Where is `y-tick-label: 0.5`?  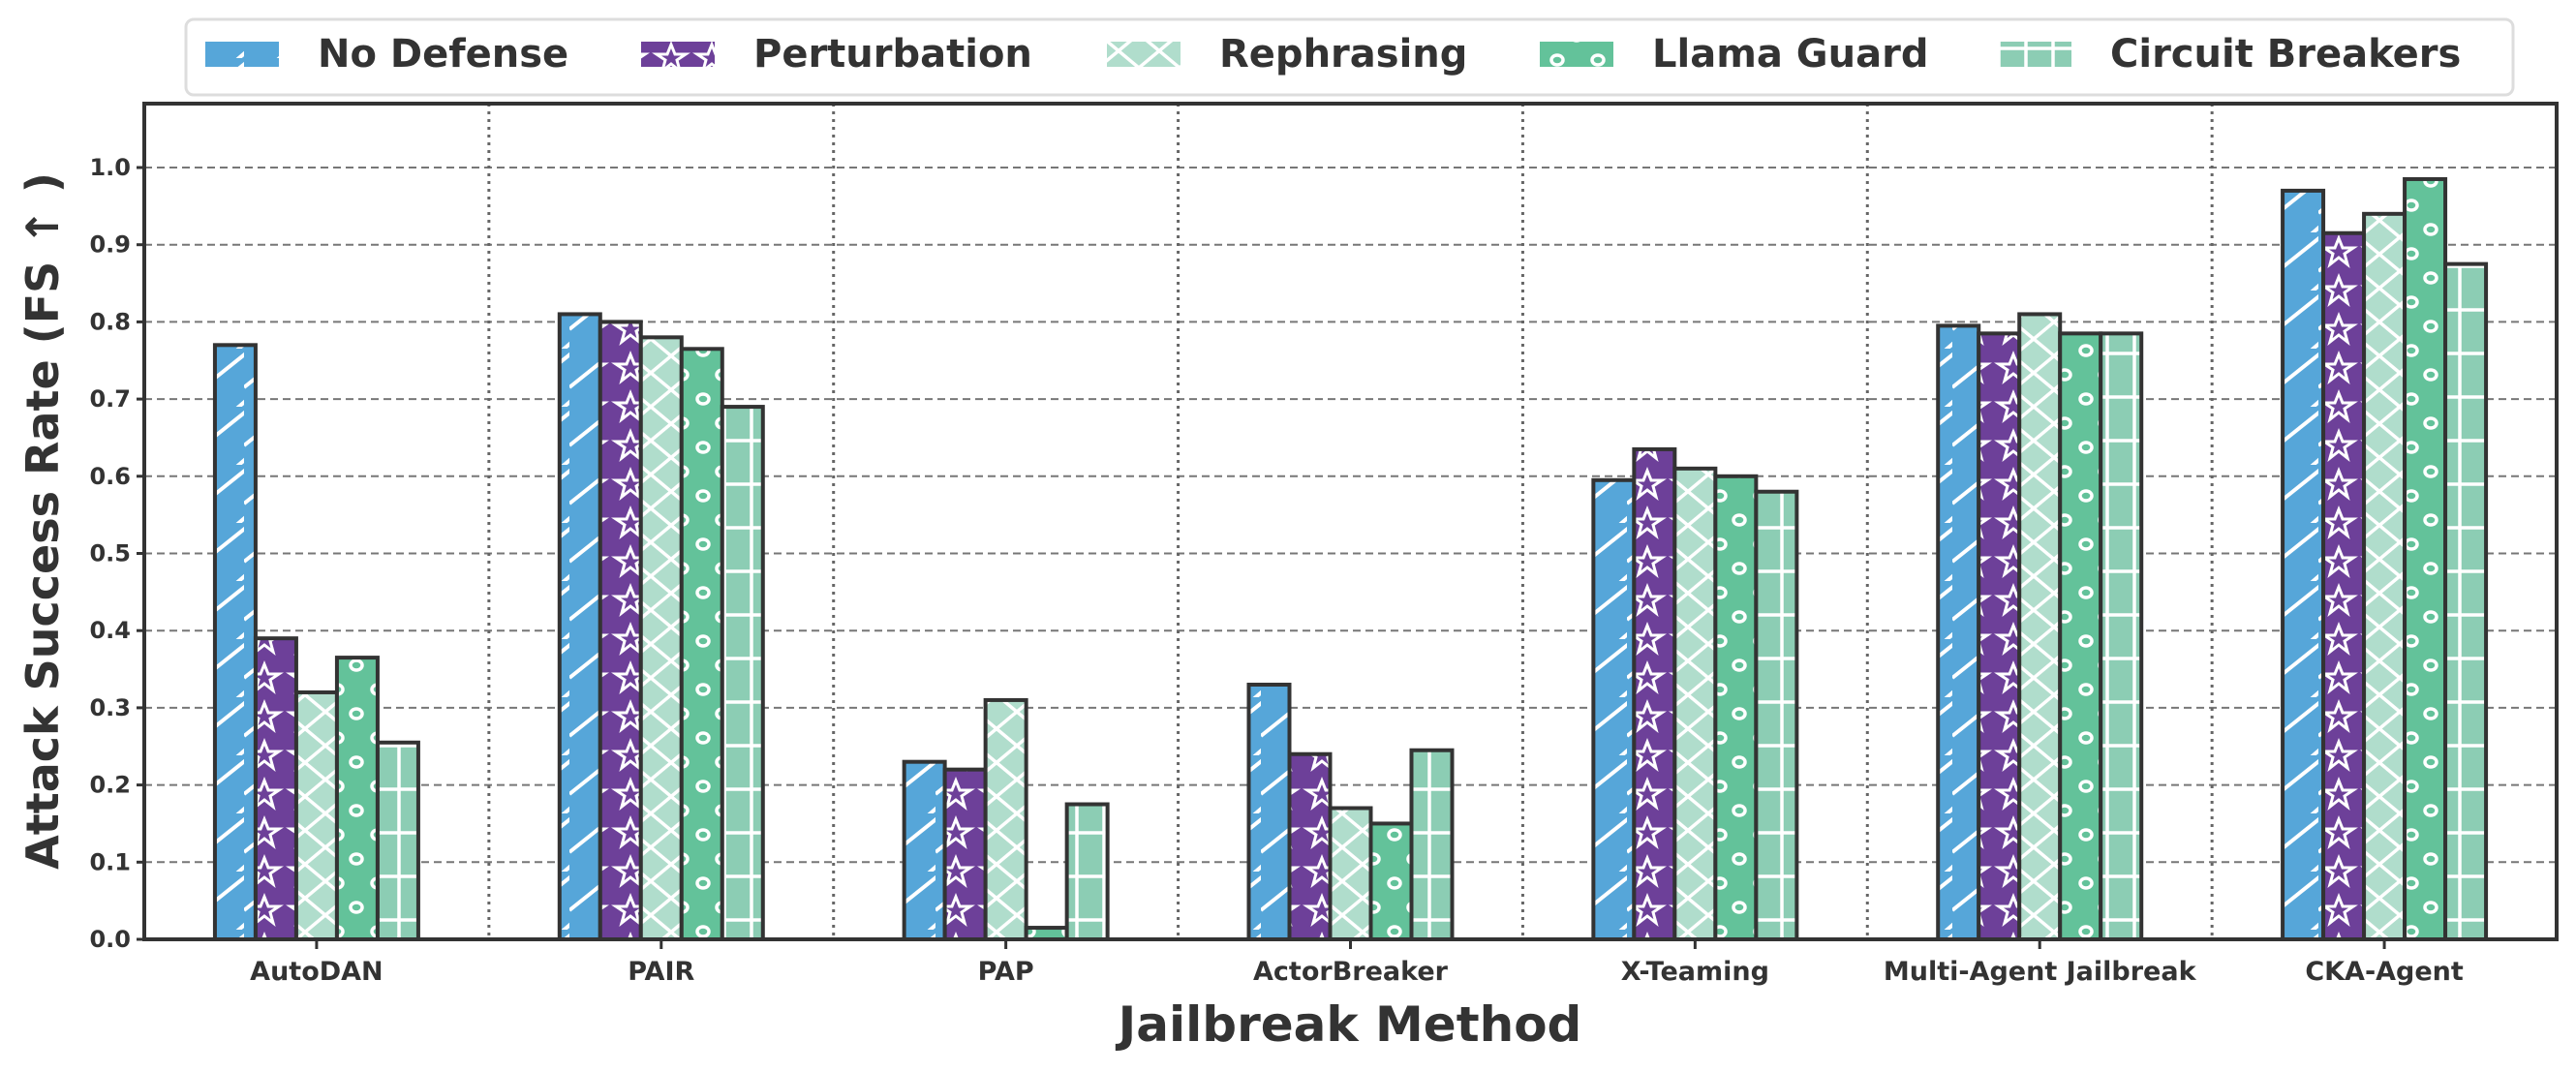 y-tick-label: 0.5 is located at coordinates (110, 553).